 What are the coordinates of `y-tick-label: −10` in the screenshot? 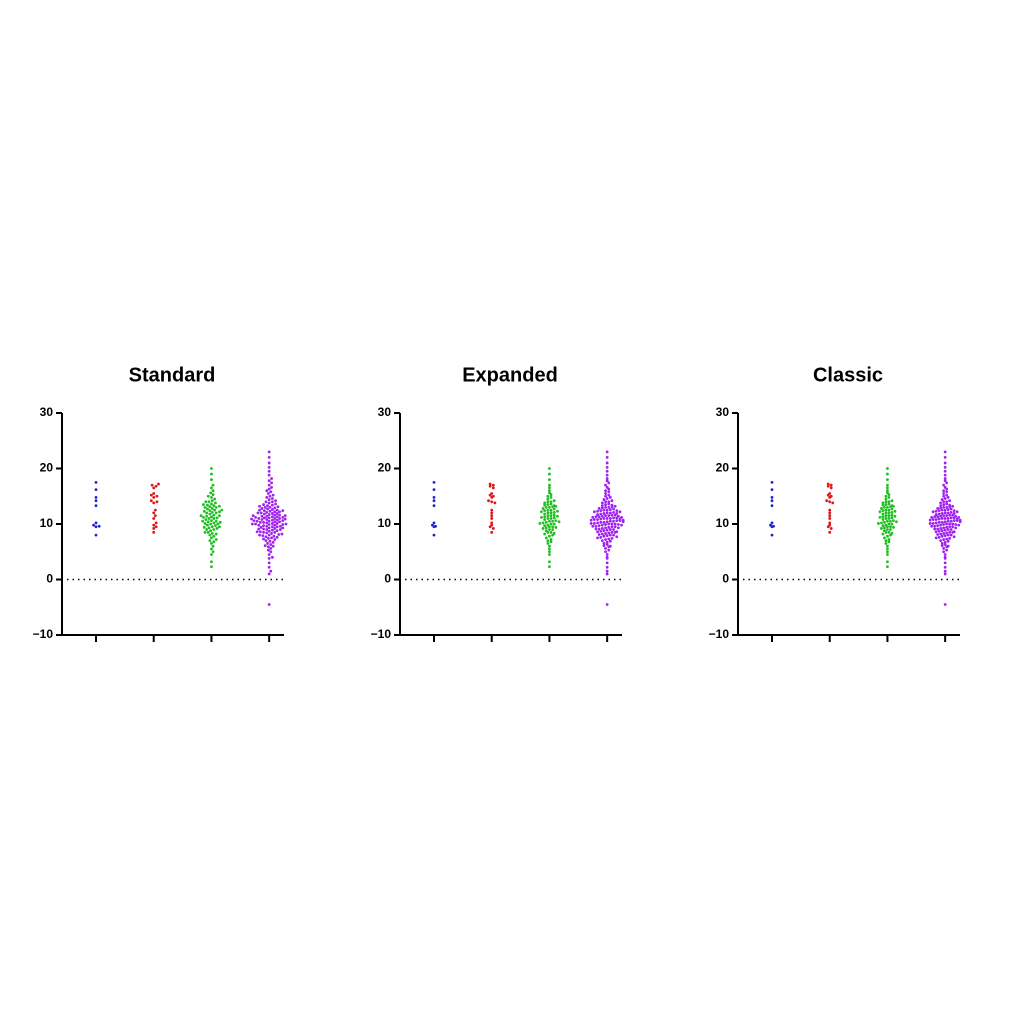 It's located at (719, 634).